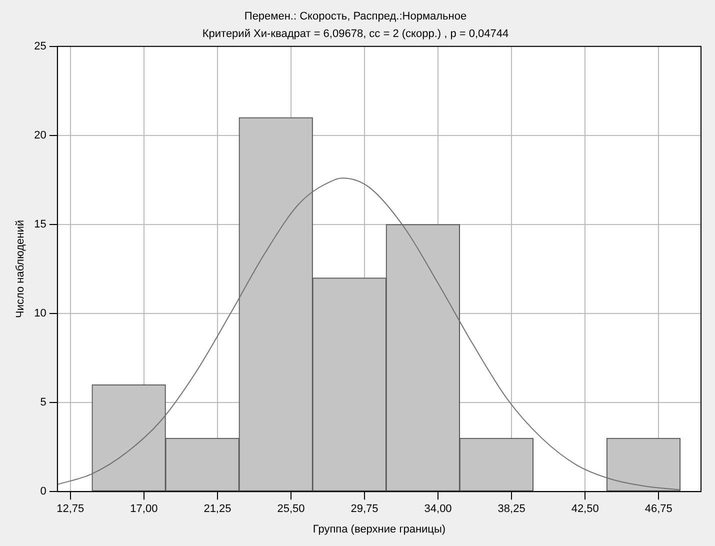 The width and height of the screenshot is (715, 546). What do you see at coordinates (40, 46) in the screenshot?
I see `y-tick-label: 25` at bounding box center [40, 46].